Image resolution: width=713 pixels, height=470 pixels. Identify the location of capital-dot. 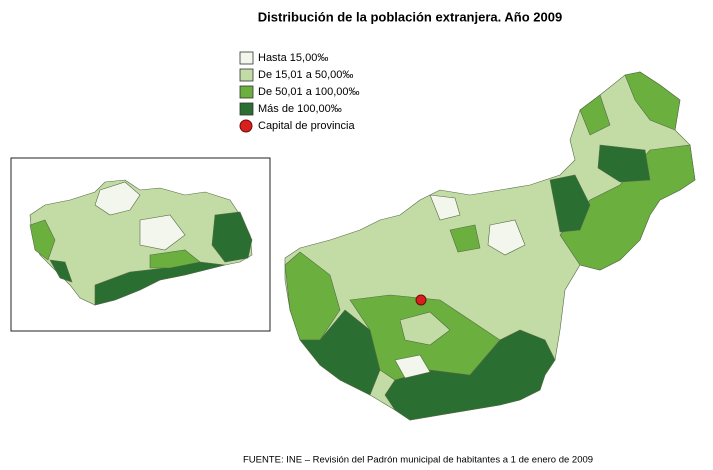
(421, 300).